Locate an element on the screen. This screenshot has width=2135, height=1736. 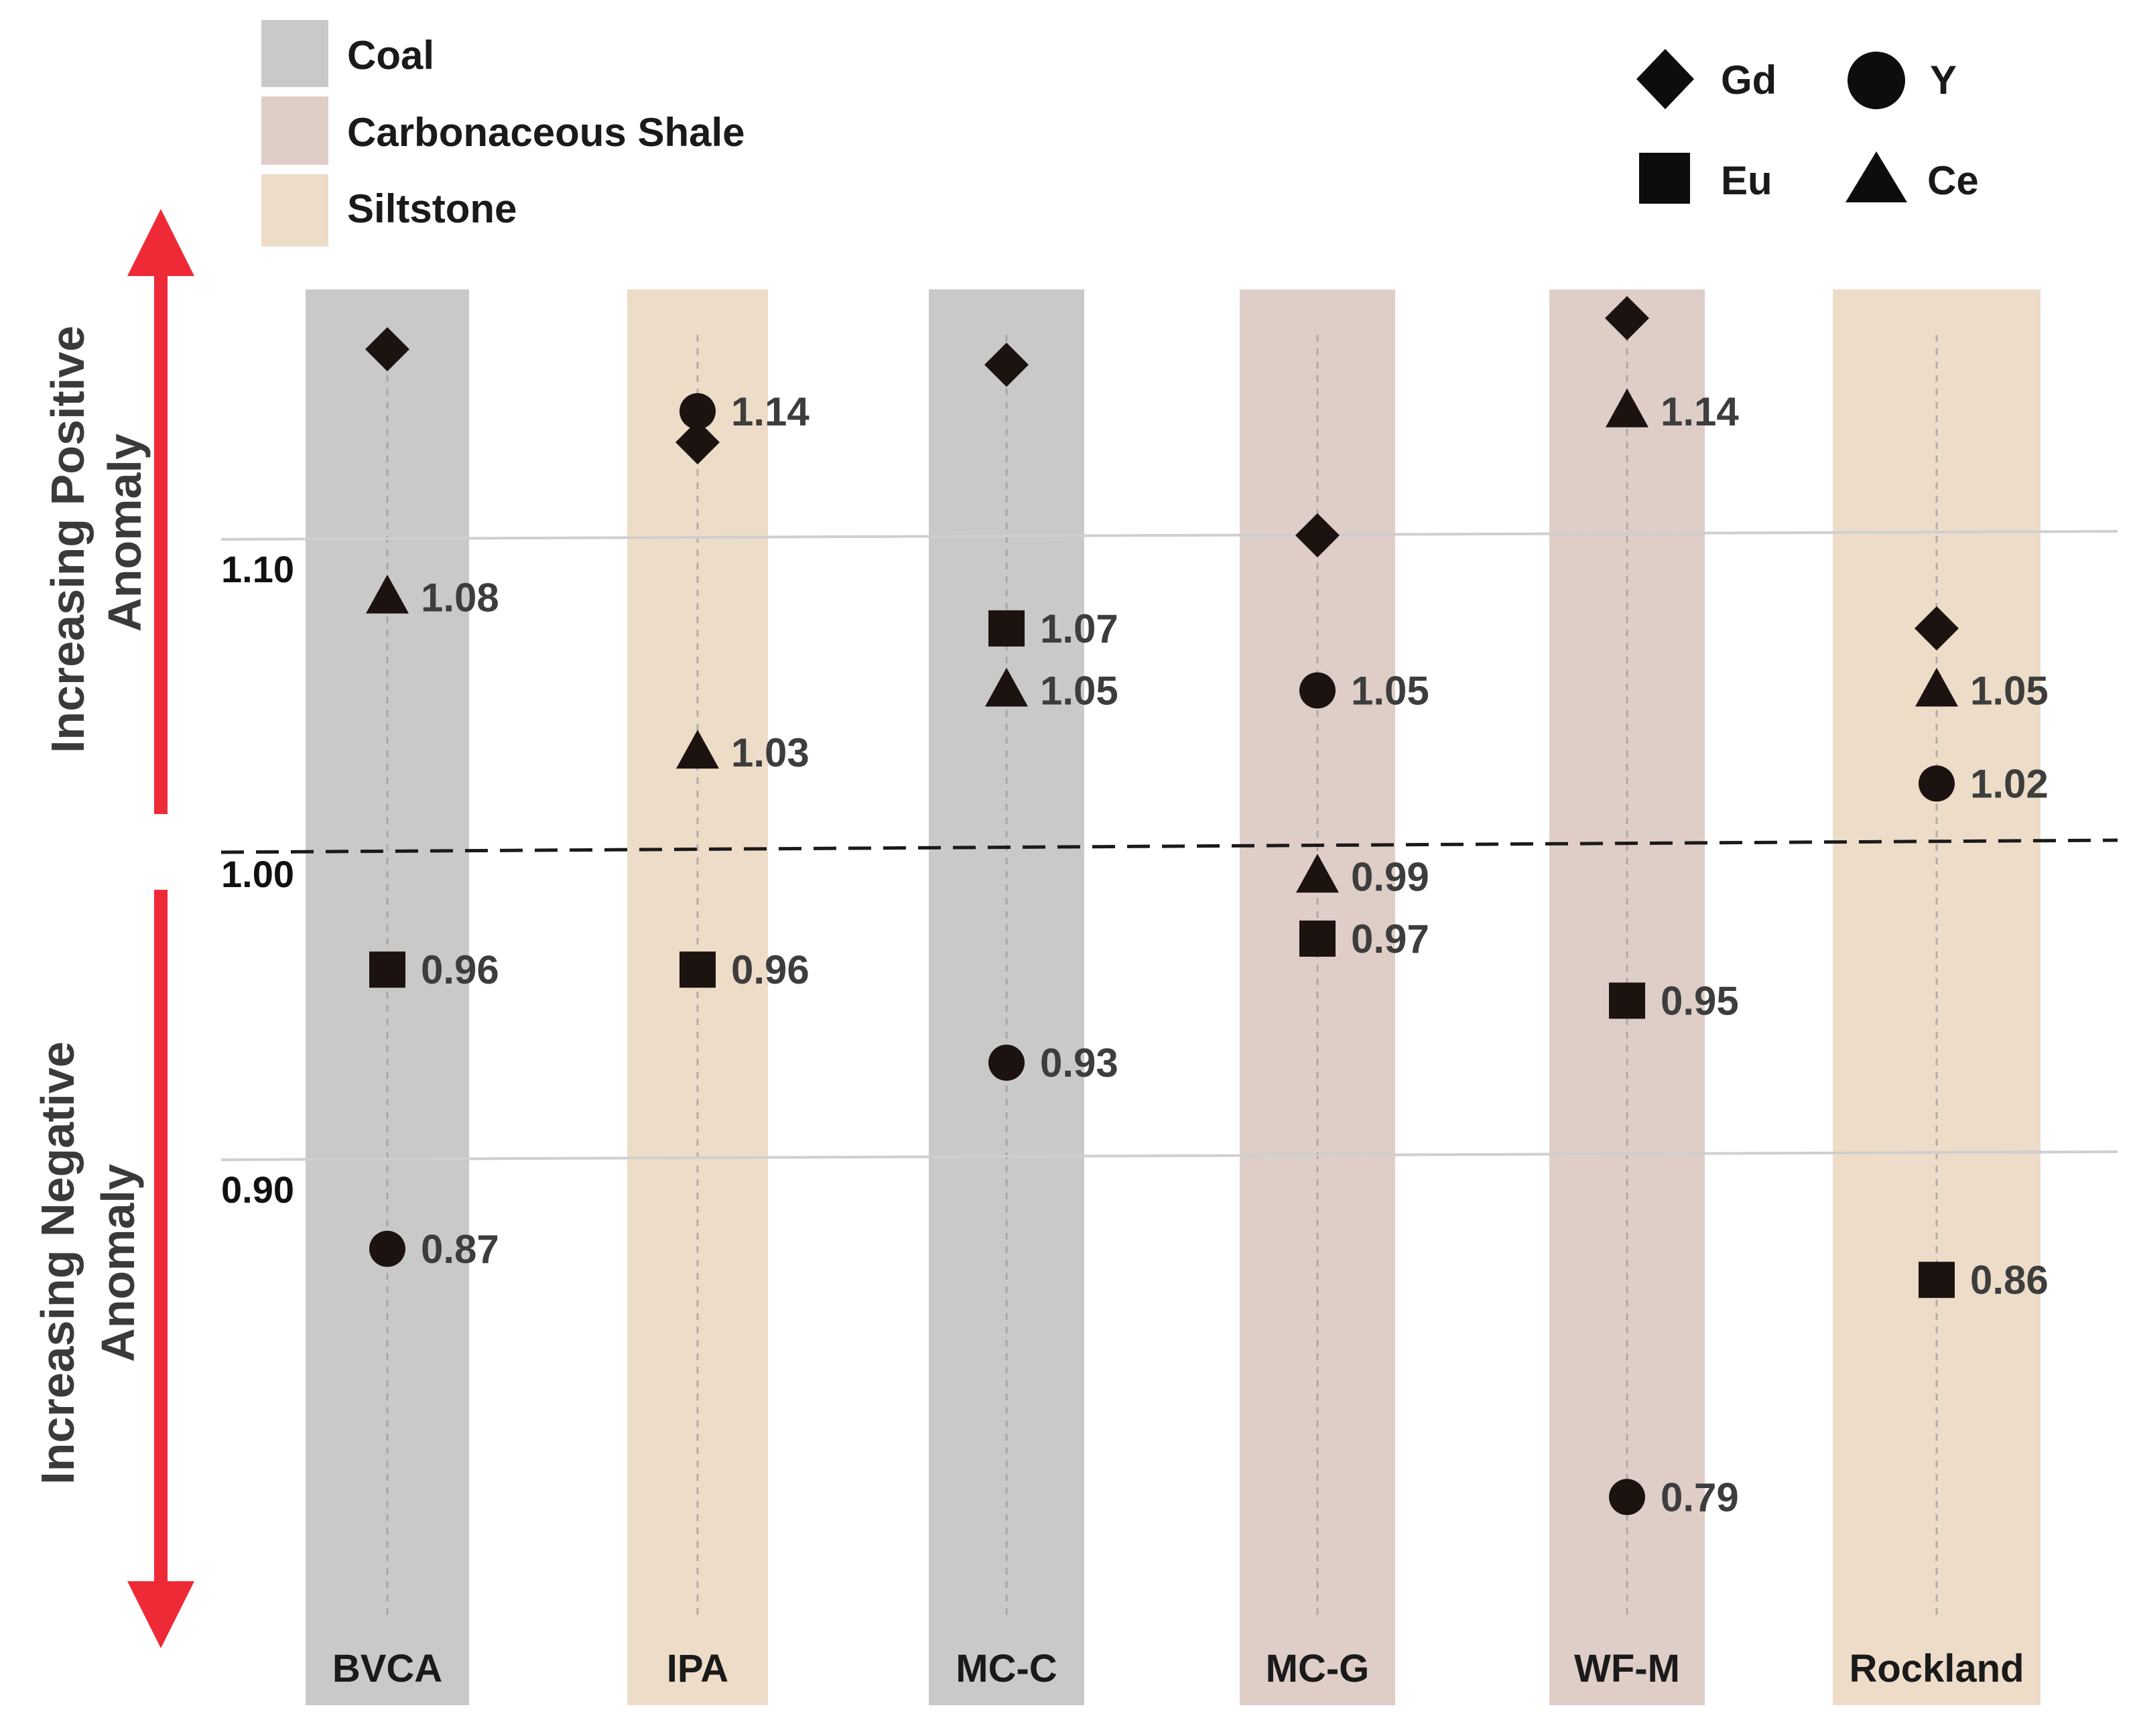
symbol-legend: Gd Y Eu Ce is located at coordinates (1807, 126).